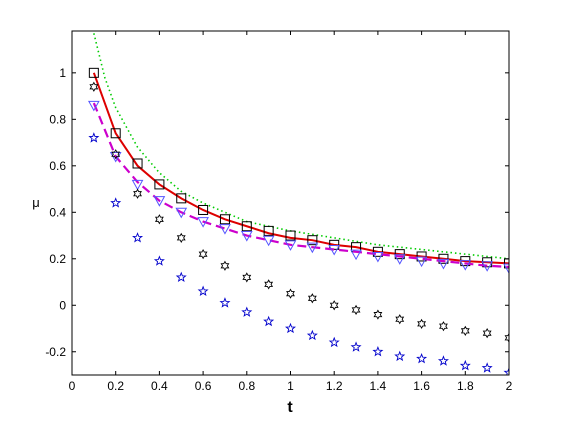 The width and height of the screenshot is (561, 425). Describe the element at coordinates (378, 386) in the screenshot. I see `x-tick-label: 1.4` at that location.